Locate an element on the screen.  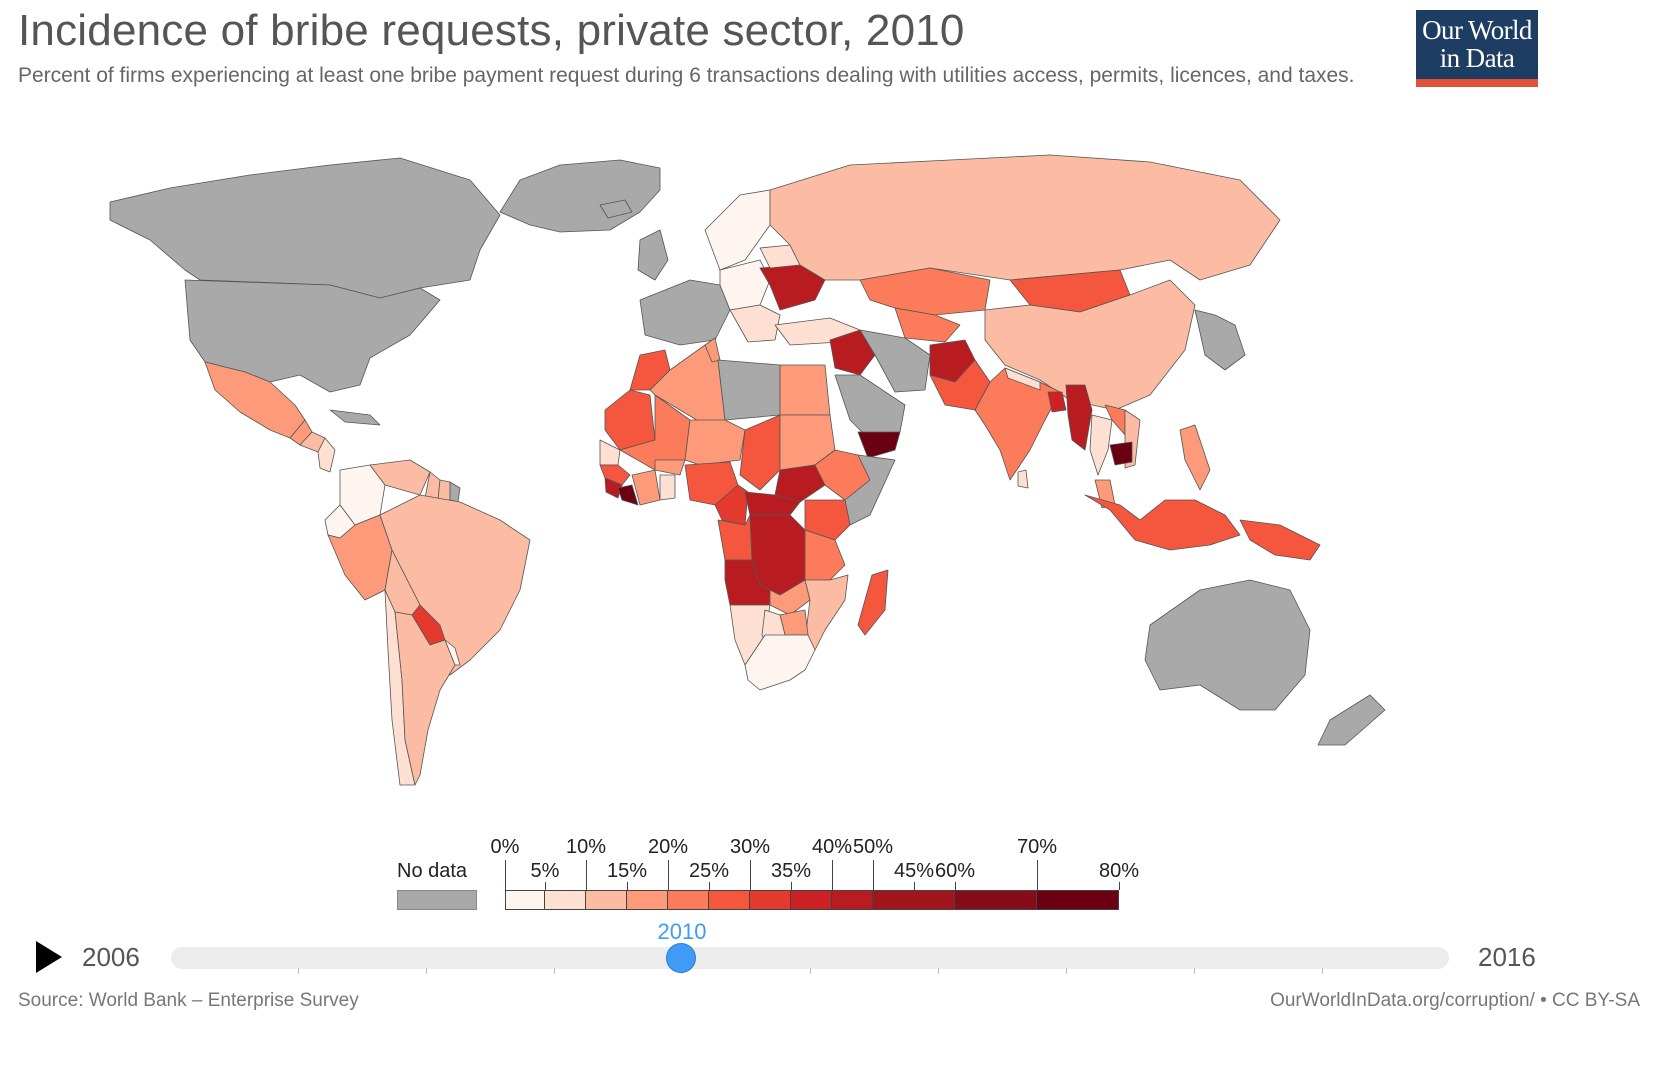
region-south-africa: South Africa is located at coordinates (780, 662).